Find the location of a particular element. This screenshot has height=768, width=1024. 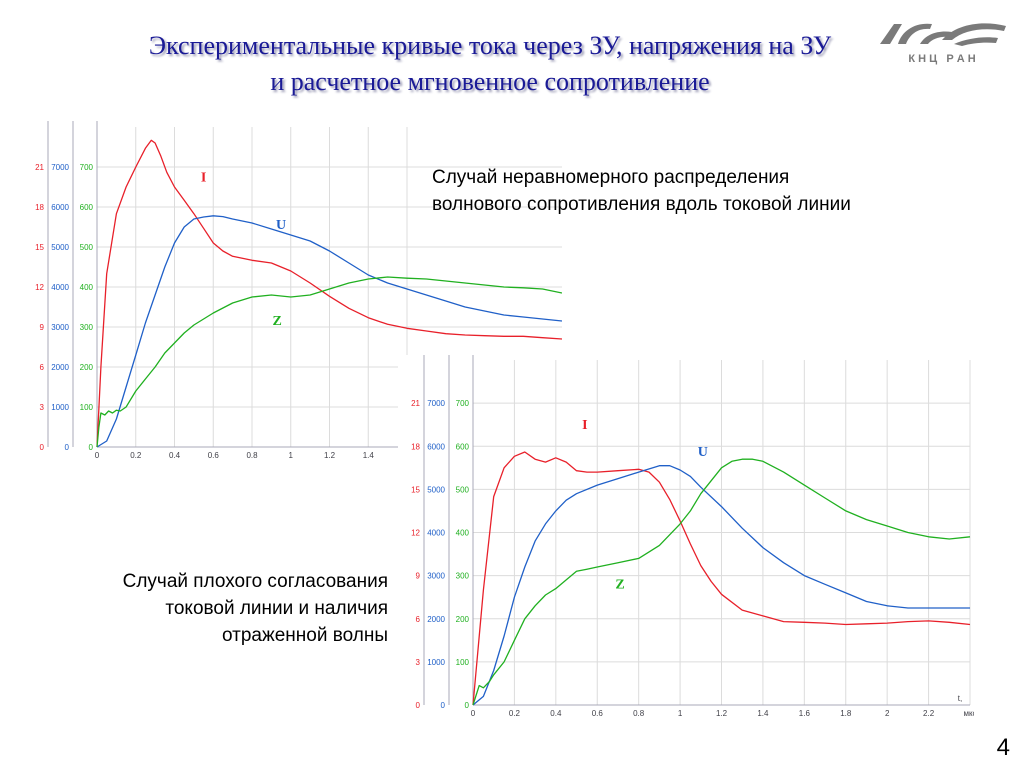

c1-tick-U-1: 1000 is located at coordinates (60, 407).